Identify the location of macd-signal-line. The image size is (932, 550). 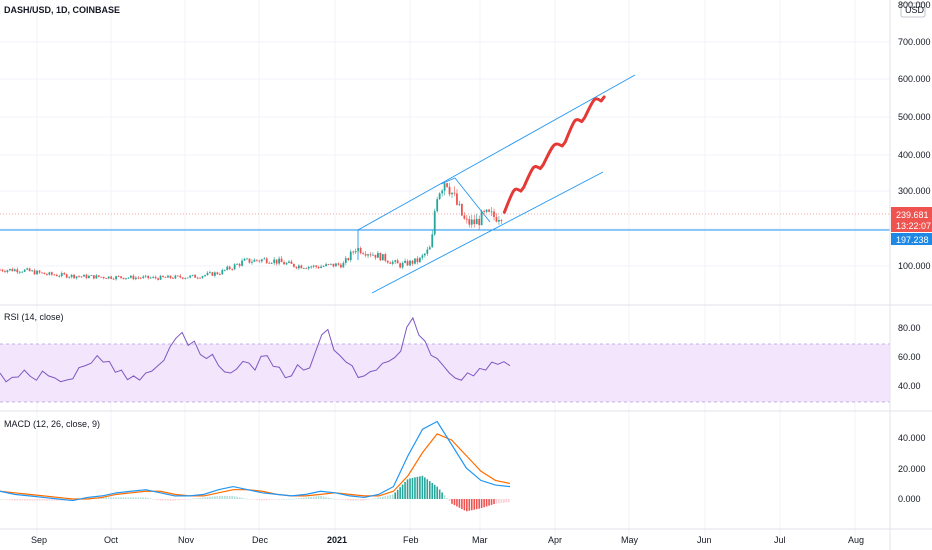
(255, 466).